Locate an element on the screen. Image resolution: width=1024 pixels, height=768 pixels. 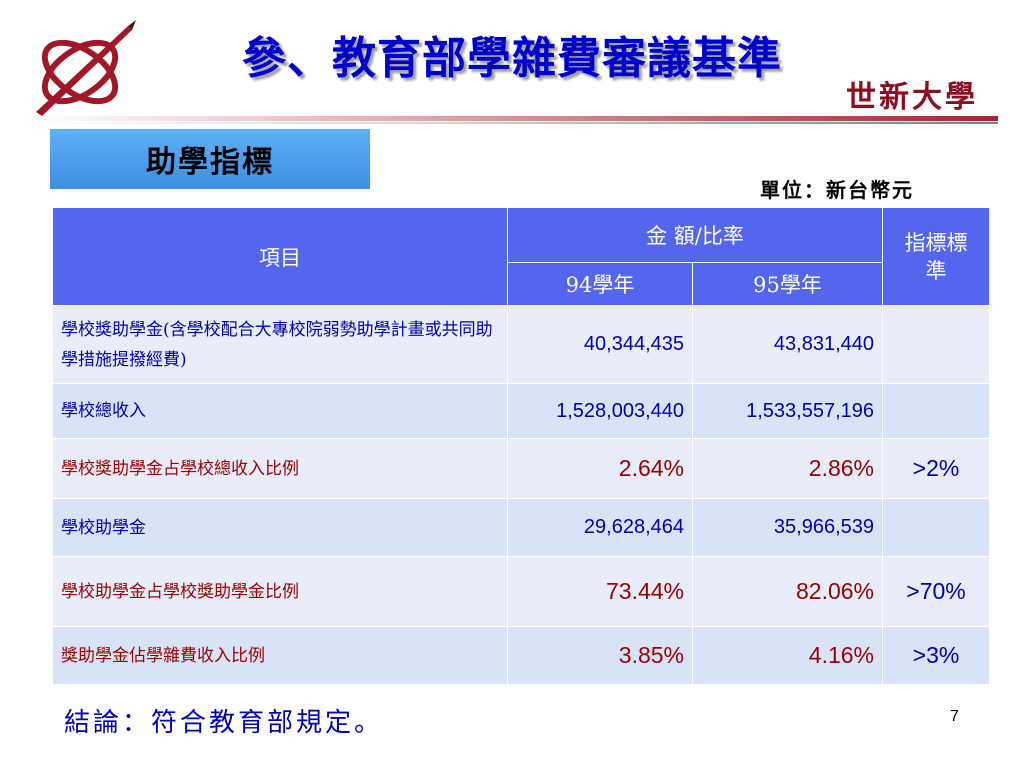
row-item-label: 學校助學金 is located at coordinates (280, 527).